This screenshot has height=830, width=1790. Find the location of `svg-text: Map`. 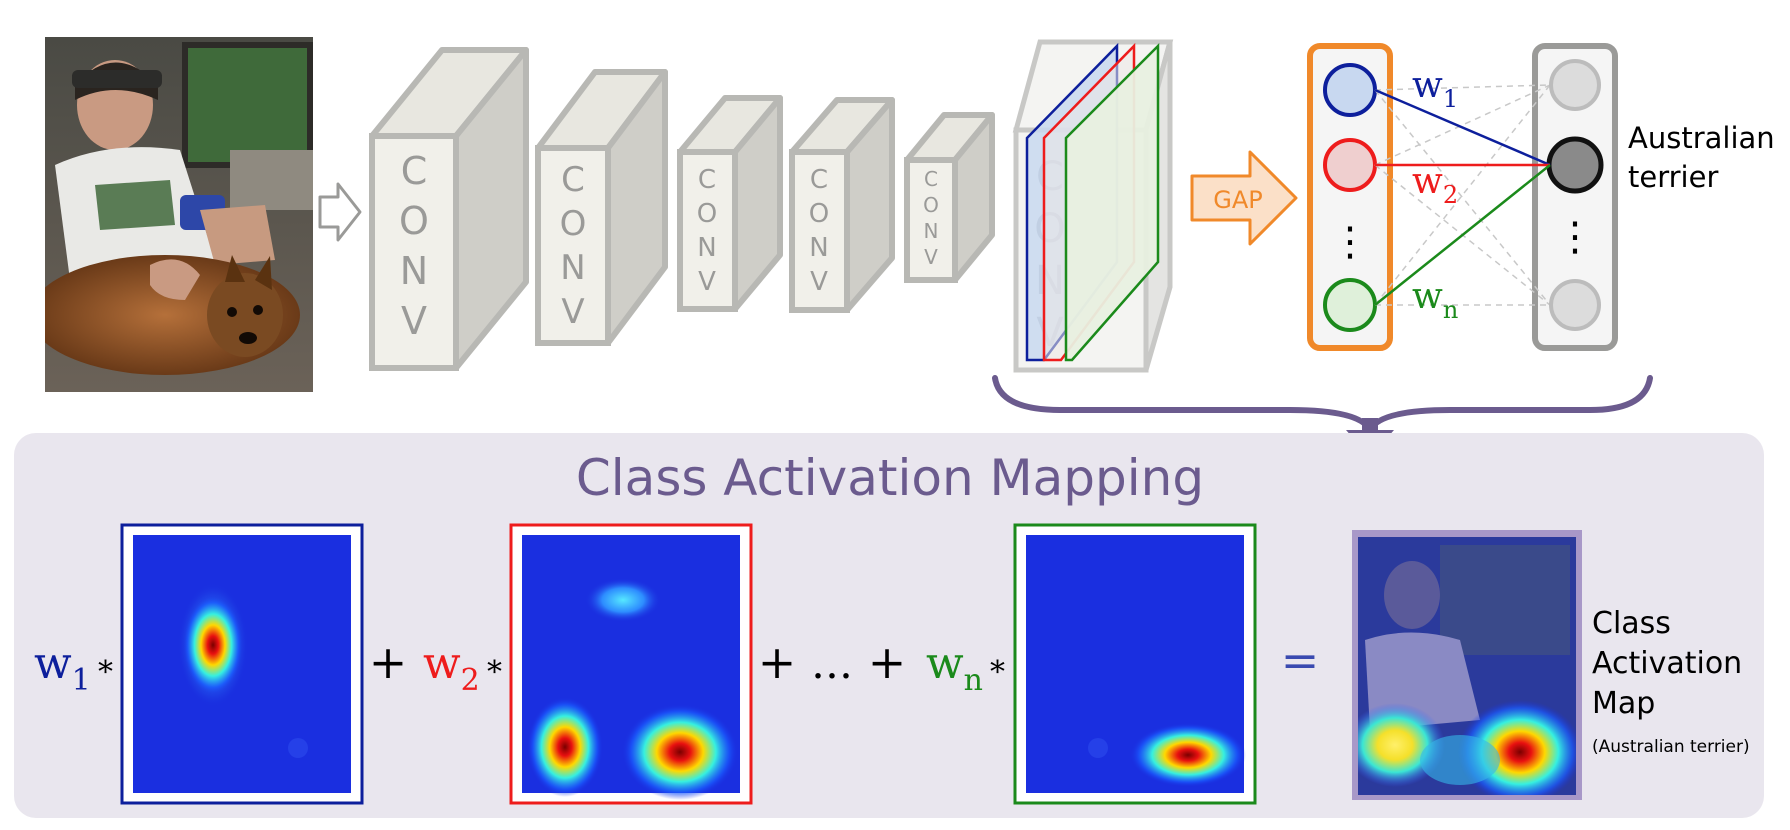

svg-text: Map is located at coordinates (1623, 703).